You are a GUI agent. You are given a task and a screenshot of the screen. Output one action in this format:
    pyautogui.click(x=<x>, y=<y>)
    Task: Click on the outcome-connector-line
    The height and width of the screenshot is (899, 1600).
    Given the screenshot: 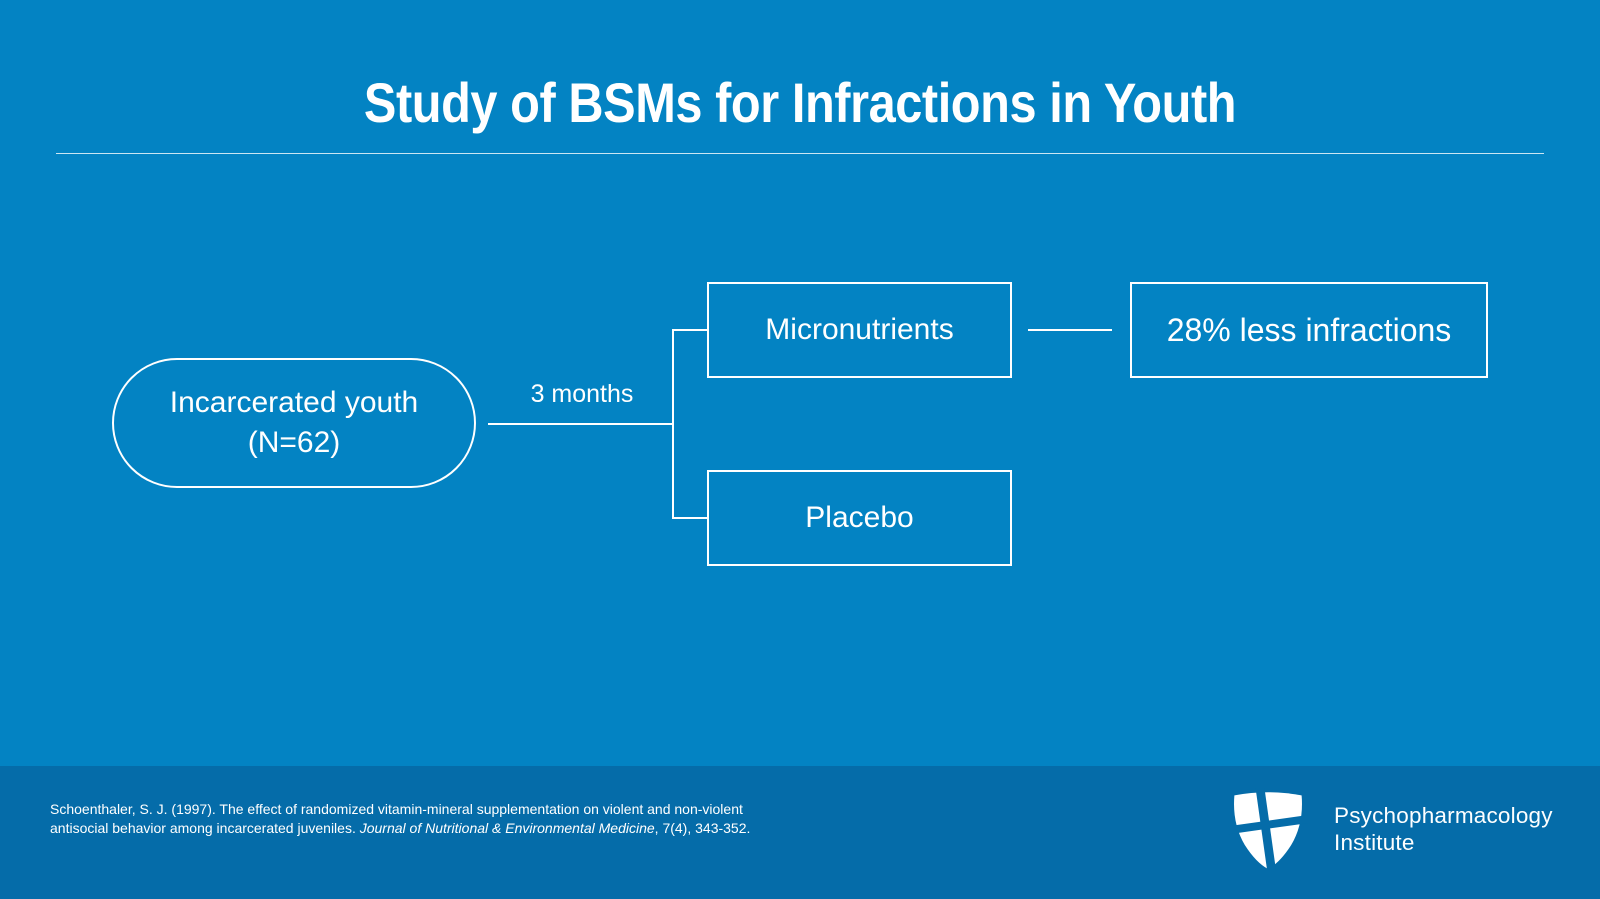 What is the action you would take?
    pyautogui.click(x=1070, y=330)
    